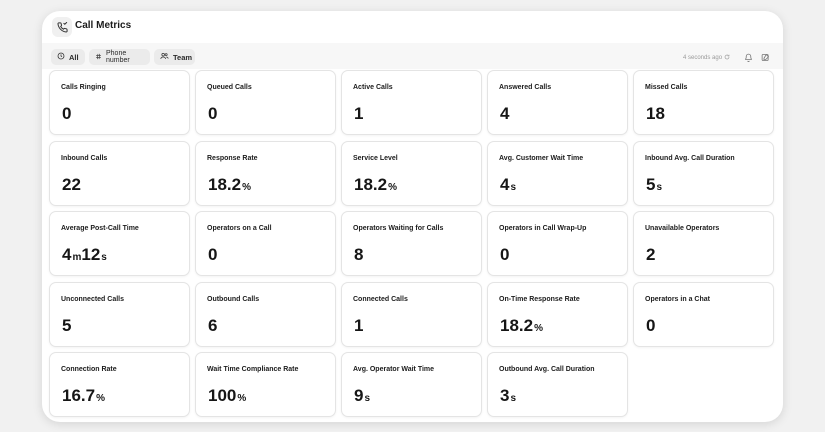 The image size is (825, 432). I want to click on metric-value: 4m12s, so click(84, 256).